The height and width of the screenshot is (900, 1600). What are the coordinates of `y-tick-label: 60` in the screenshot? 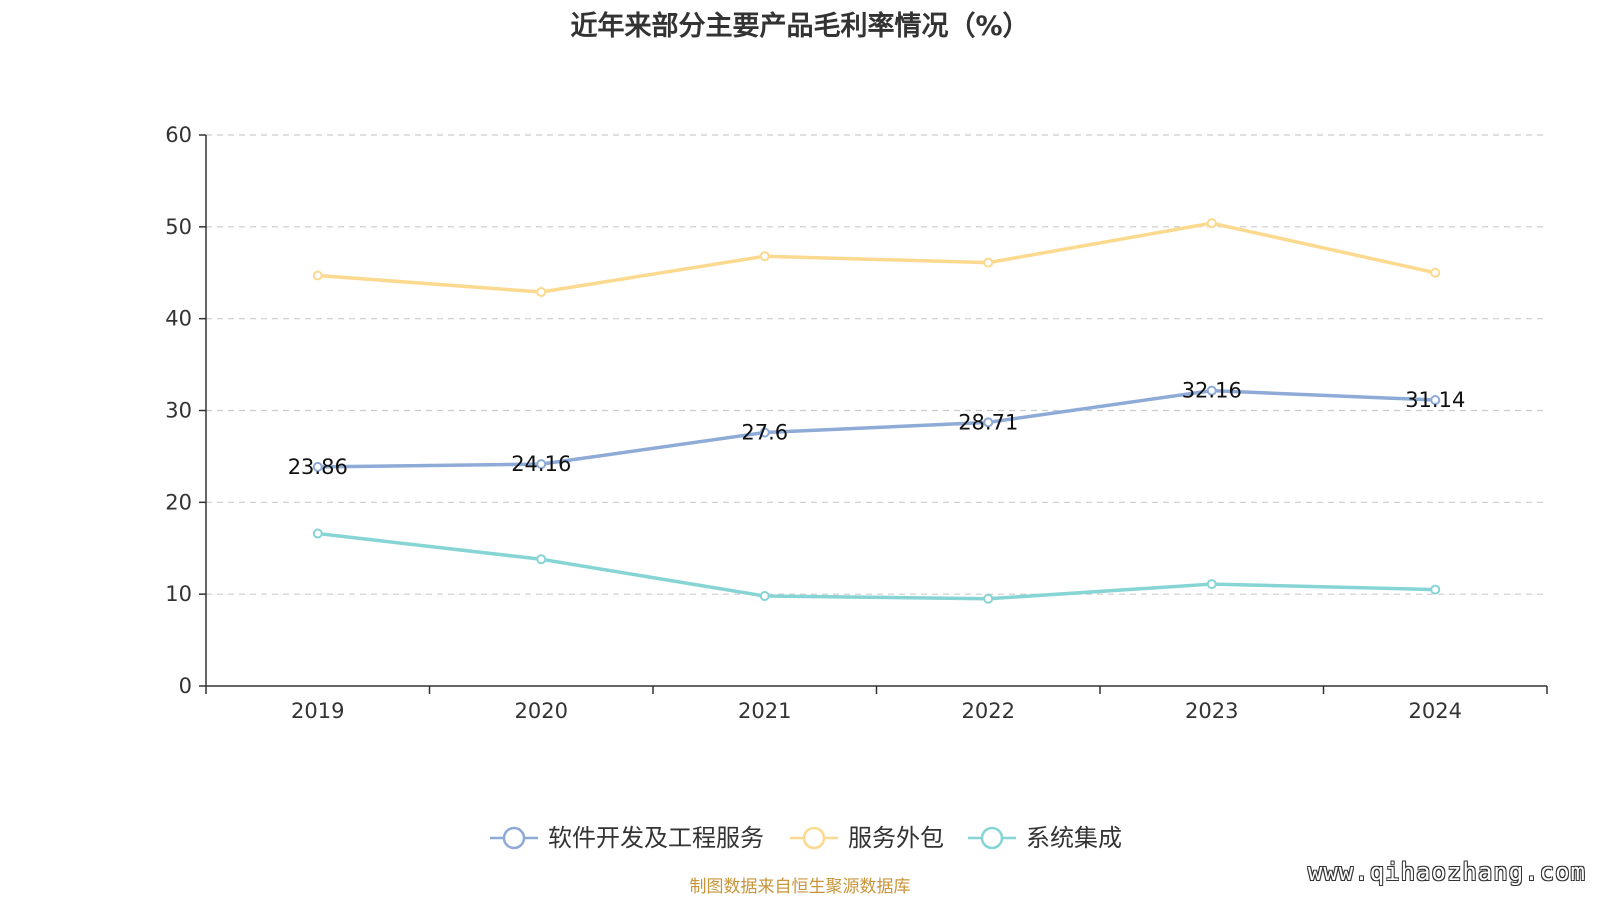 It's located at (178, 135).